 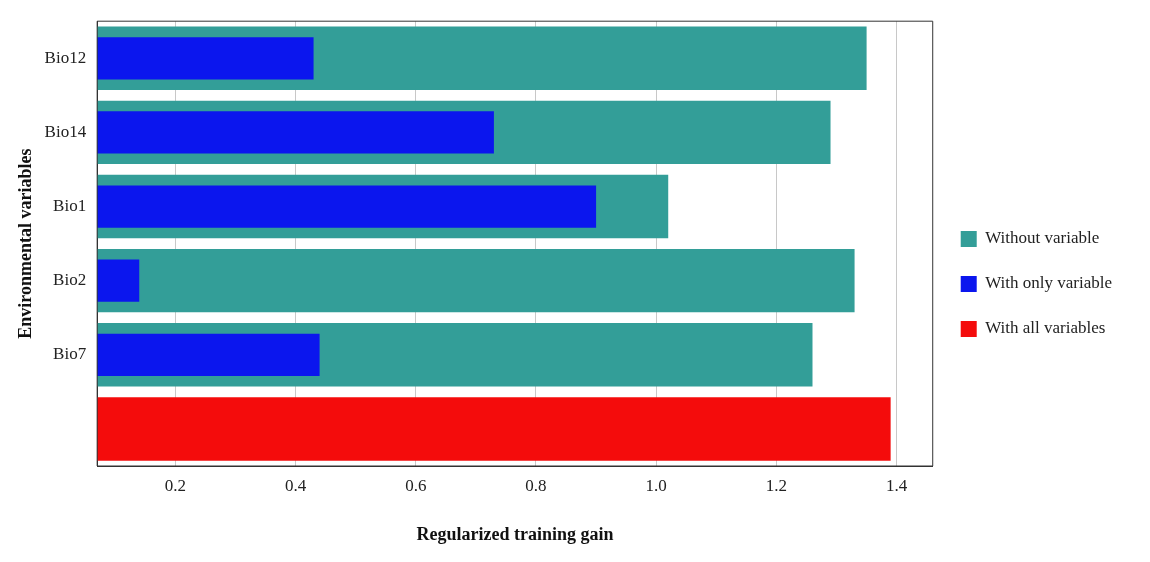 What do you see at coordinates (776, 485) in the screenshot?
I see `x-tick-label: 1.2` at bounding box center [776, 485].